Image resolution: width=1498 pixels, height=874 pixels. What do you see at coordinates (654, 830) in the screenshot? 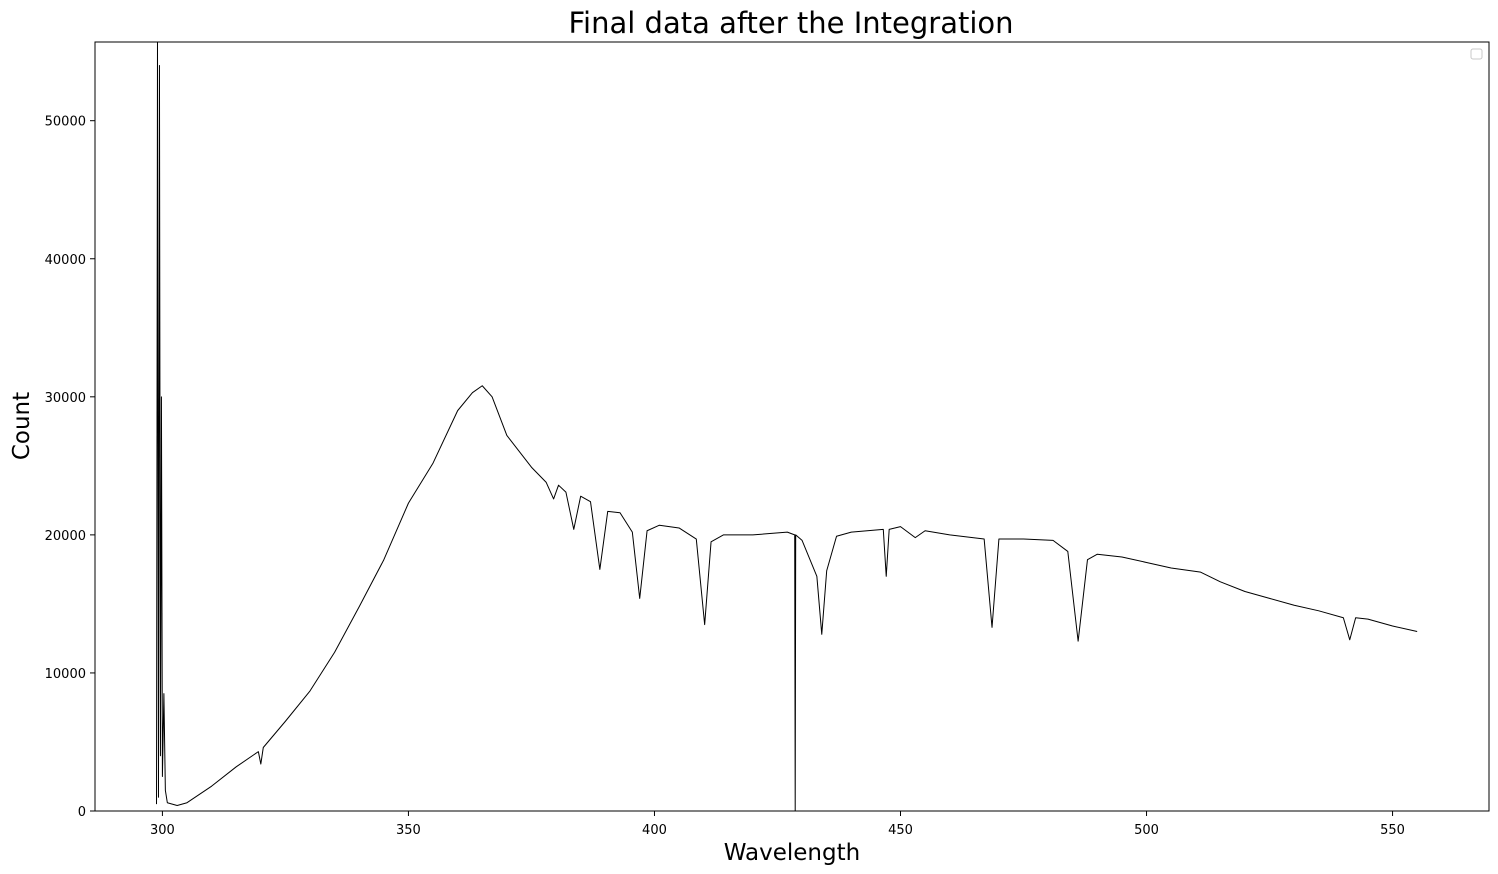
I see `x-tick-label: 400` at bounding box center [654, 830].